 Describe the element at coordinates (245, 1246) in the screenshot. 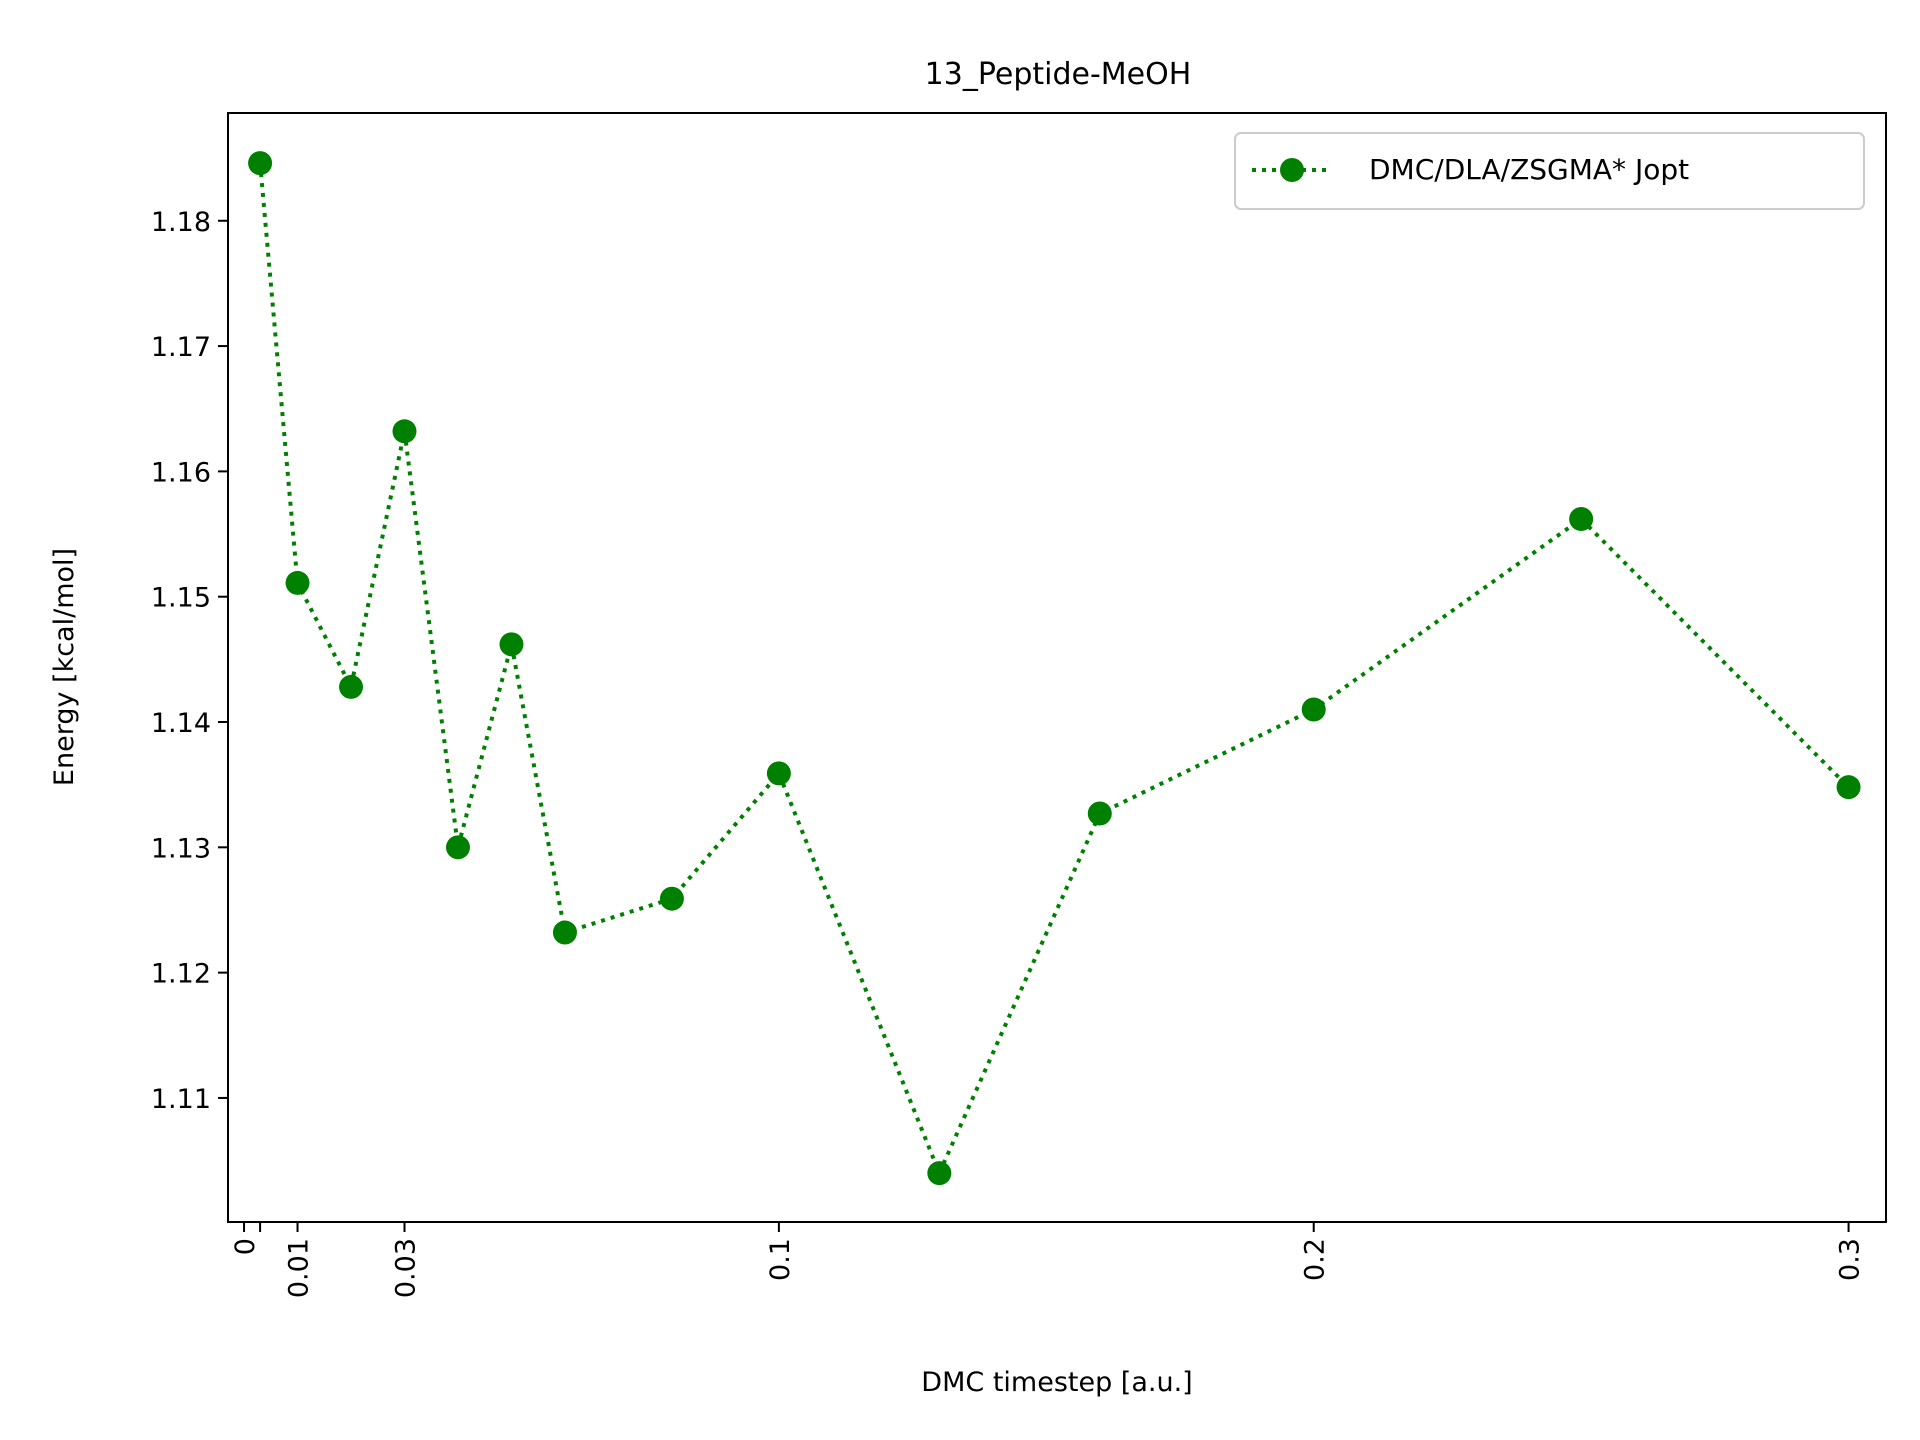

I see `x-tick-label: 0` at that location.